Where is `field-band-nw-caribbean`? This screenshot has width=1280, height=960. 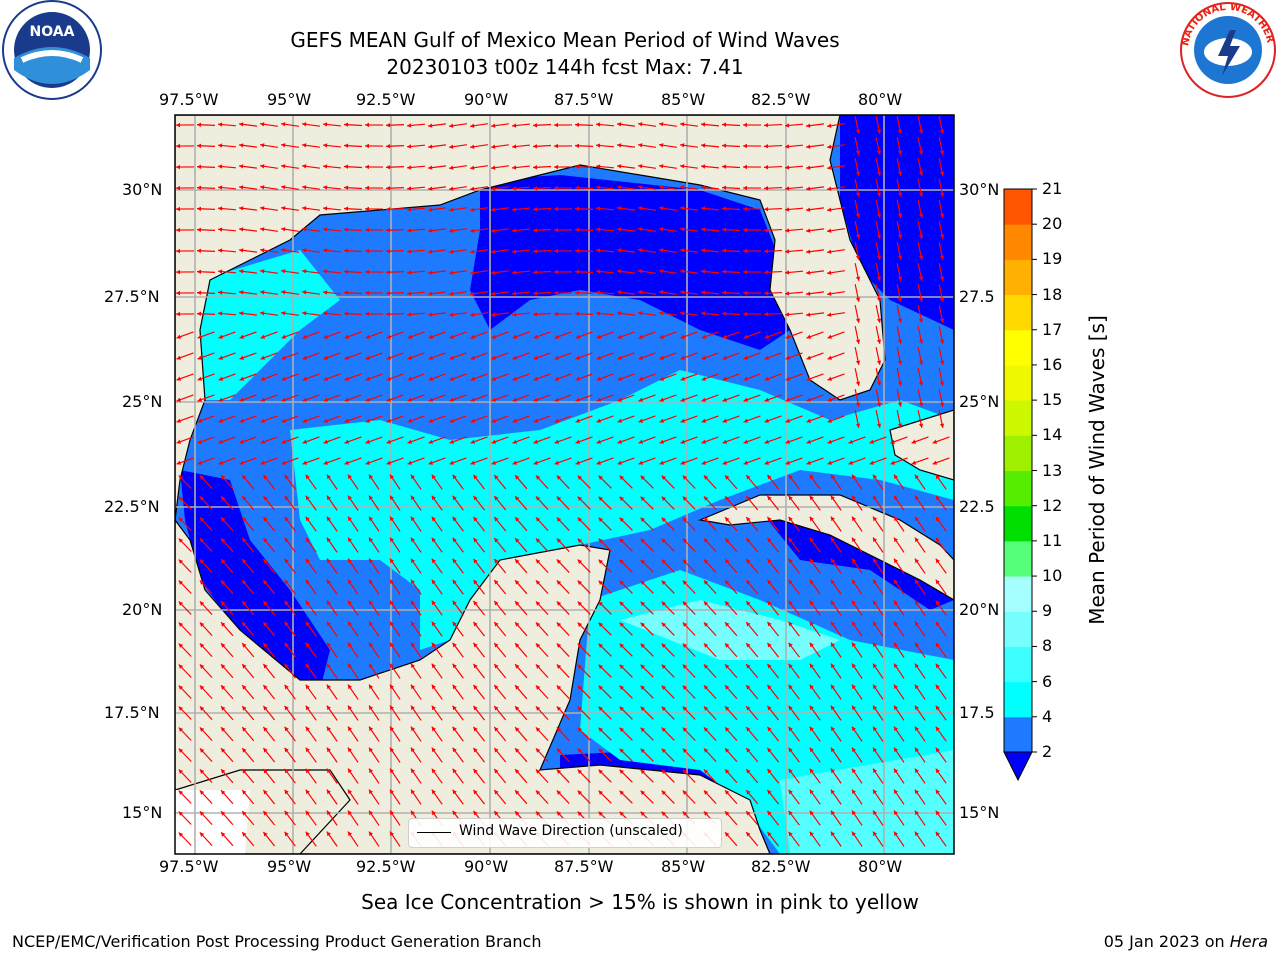 field-band-nw-caribbean is located at coordinates (857, 560).